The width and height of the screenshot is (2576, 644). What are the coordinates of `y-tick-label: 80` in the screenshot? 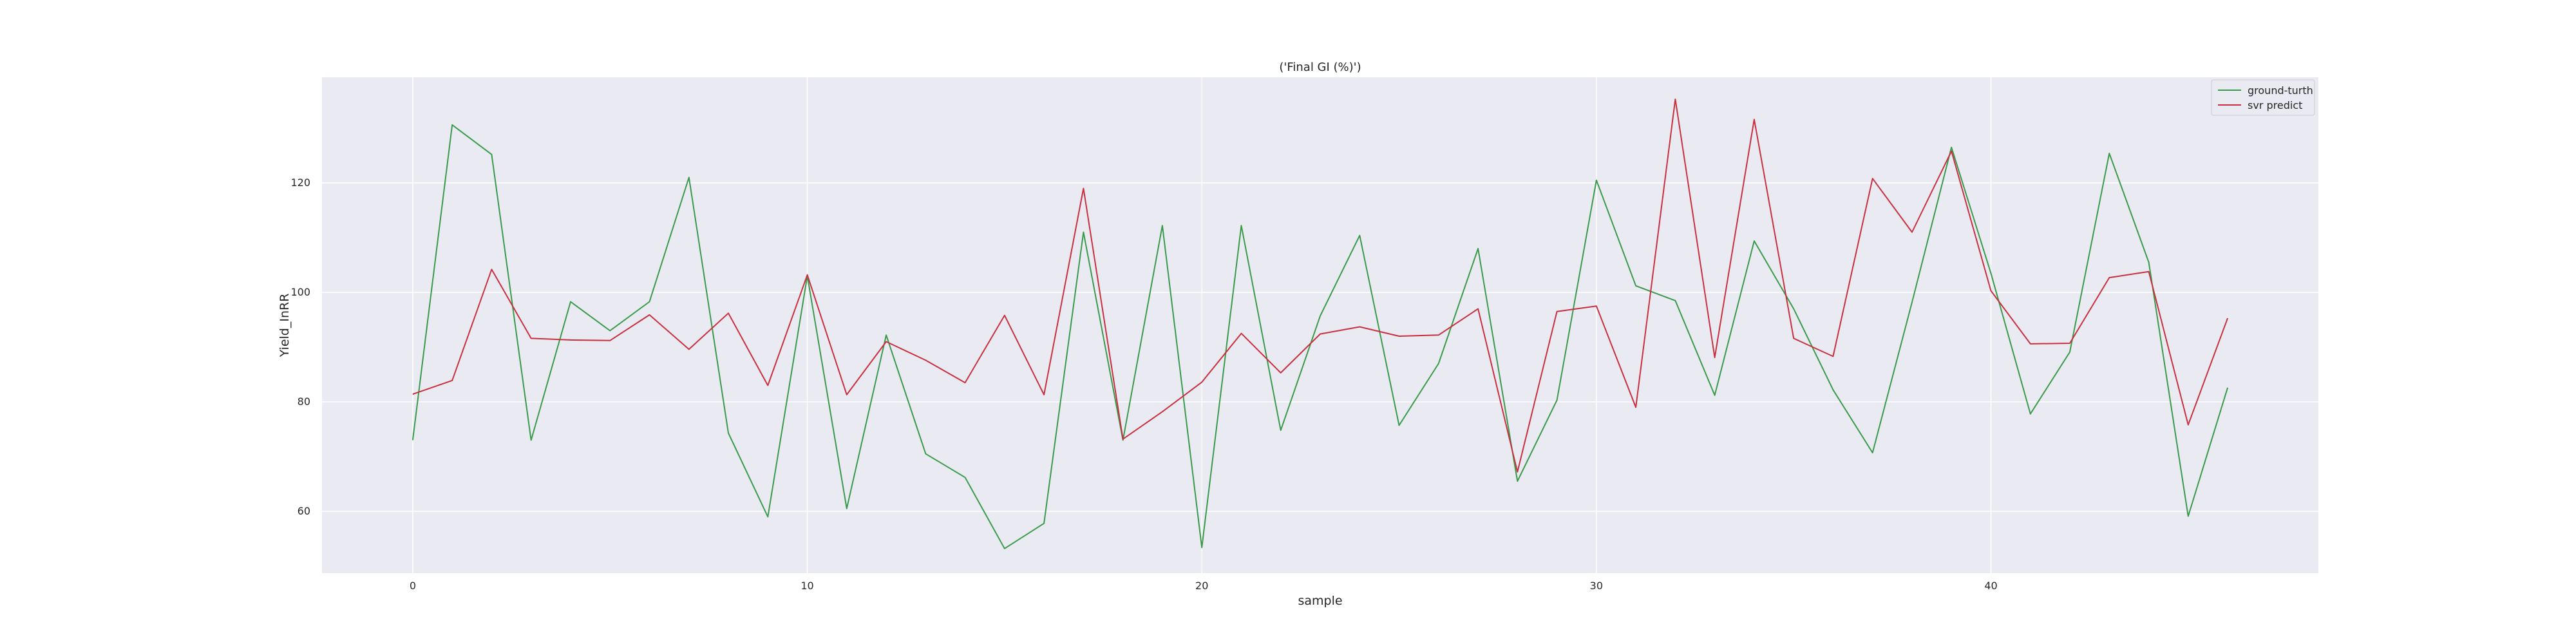 It's located at (304, 401).